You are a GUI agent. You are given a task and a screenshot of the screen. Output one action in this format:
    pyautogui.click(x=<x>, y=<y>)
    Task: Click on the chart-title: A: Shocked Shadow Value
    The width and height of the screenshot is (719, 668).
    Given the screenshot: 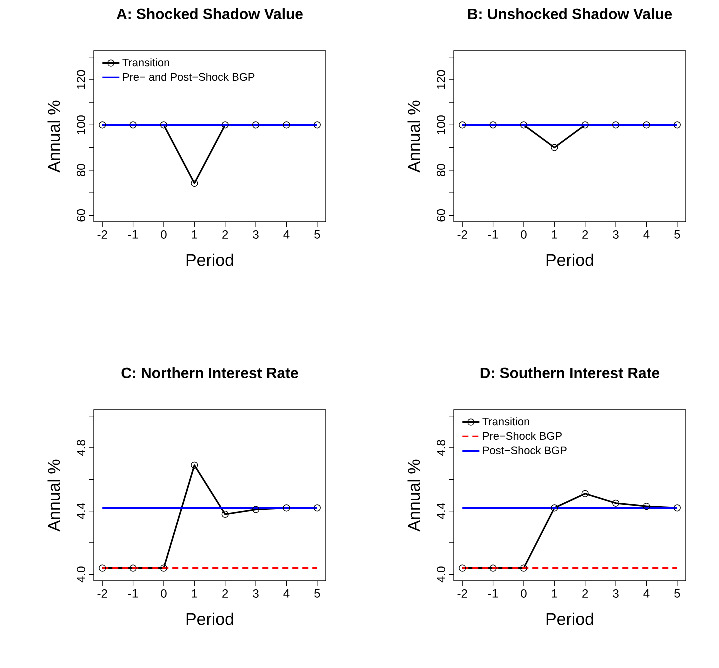 What is the action you would take?
    pyautogui.click(x=209, y=14)
    